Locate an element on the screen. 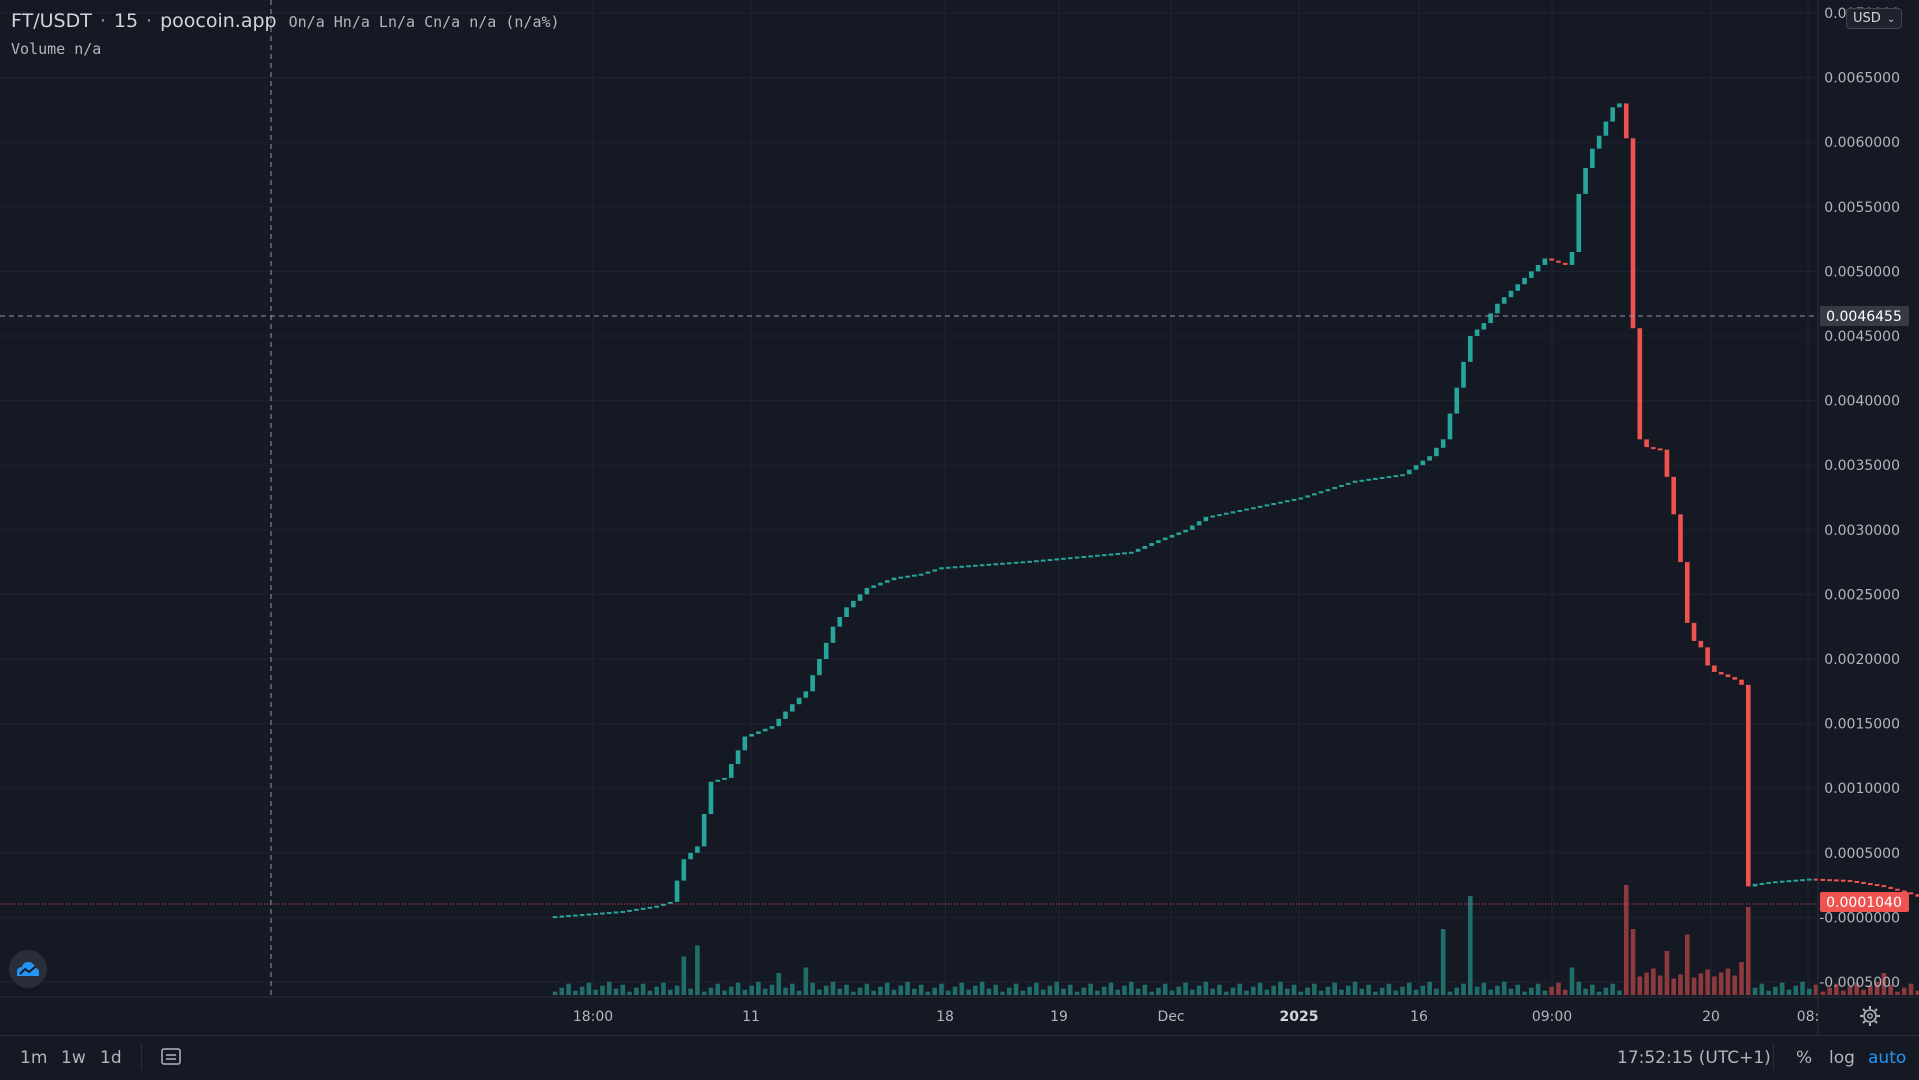 Image resolution: width=1919 pixels, height=1080 pixels. compare-icon is located at coordinates (171, 1059).